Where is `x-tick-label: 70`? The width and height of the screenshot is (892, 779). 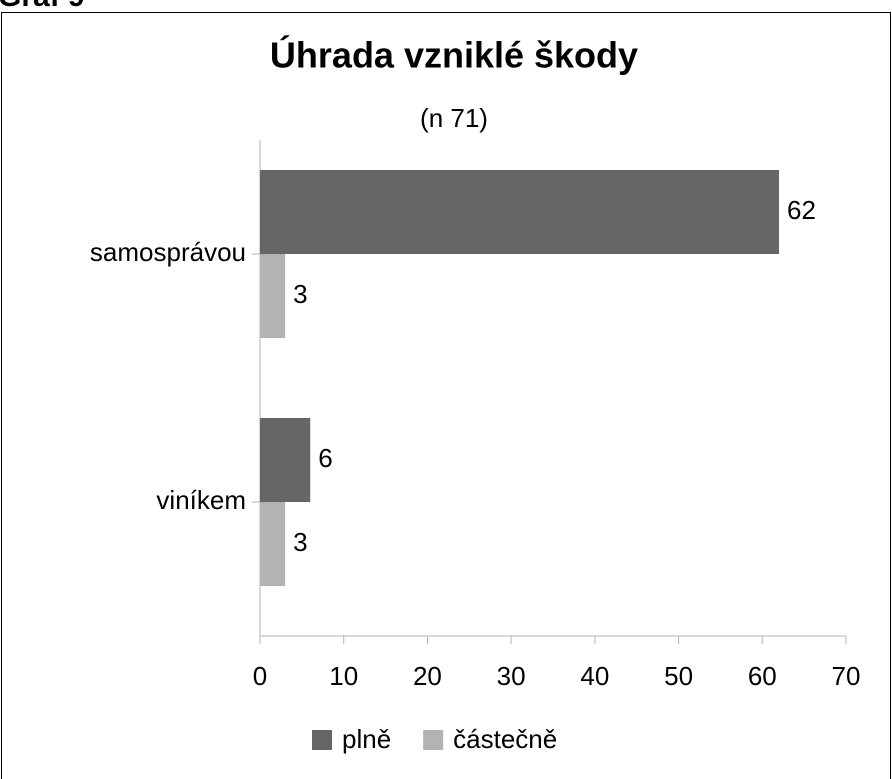
x-tick-label: 70 is located at coordinates (846, 676).